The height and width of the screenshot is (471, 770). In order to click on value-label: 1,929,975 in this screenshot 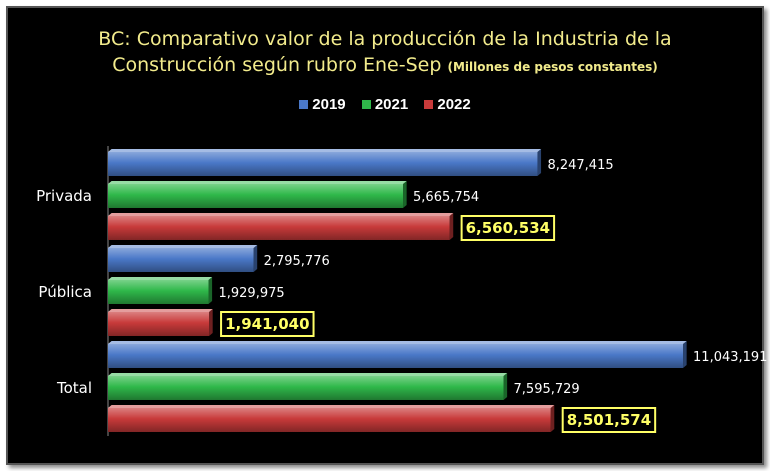, I will do `click(251, 293)`.